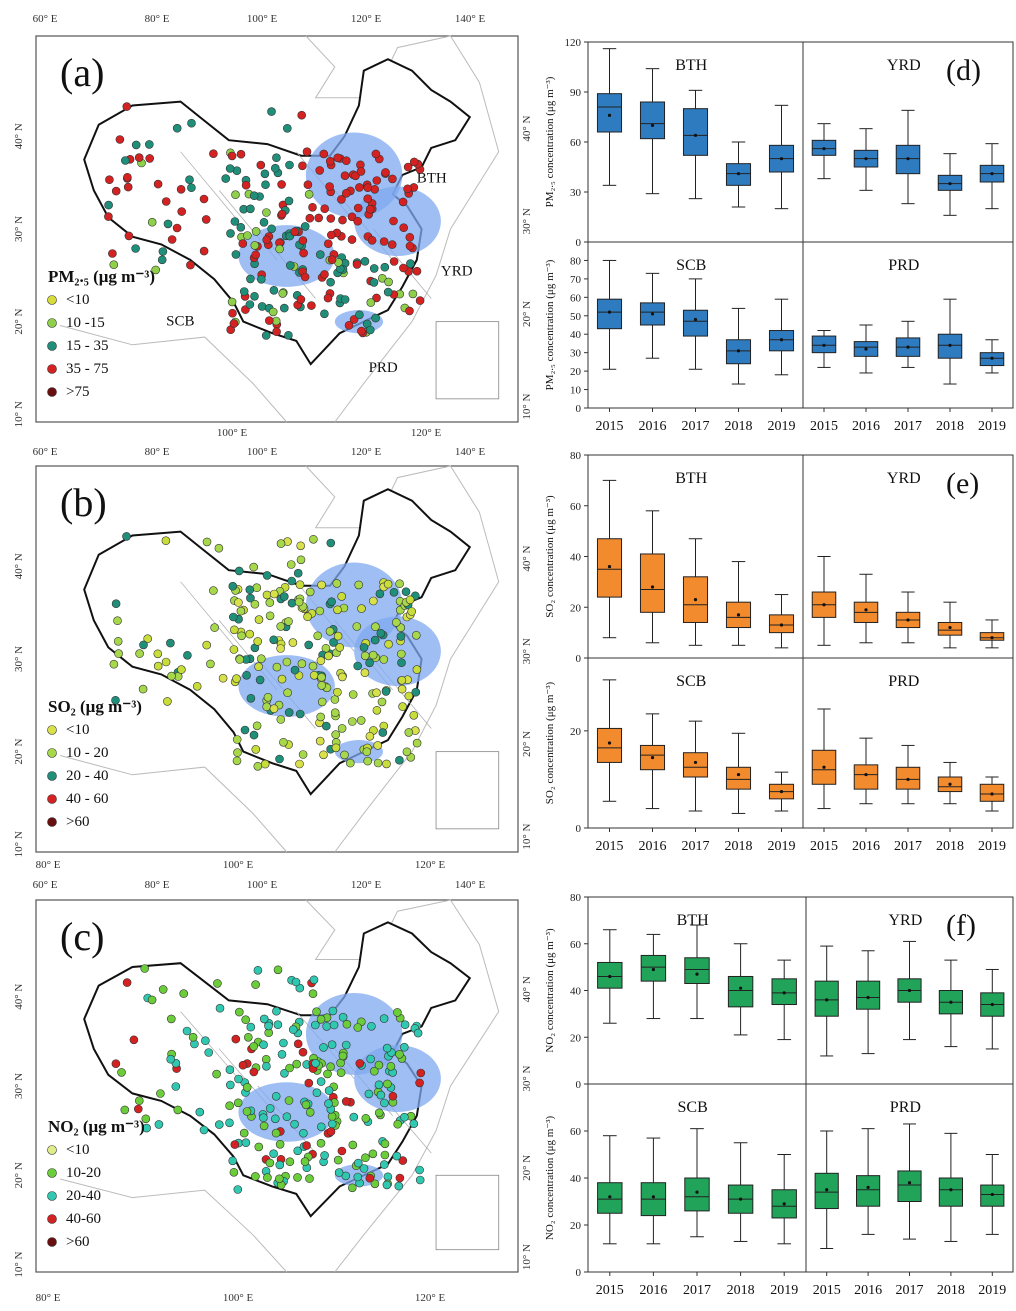  What do you see at coordinates (77, 300) in the screenshot?
I see `legend-label: <10` at bounding box center [77, 300].